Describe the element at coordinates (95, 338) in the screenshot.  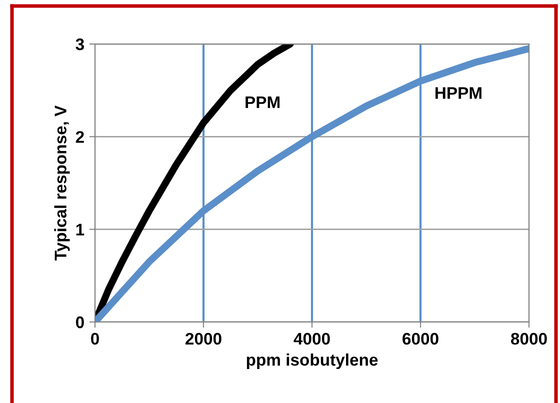
I see `x-tick-label: 0` at that location.